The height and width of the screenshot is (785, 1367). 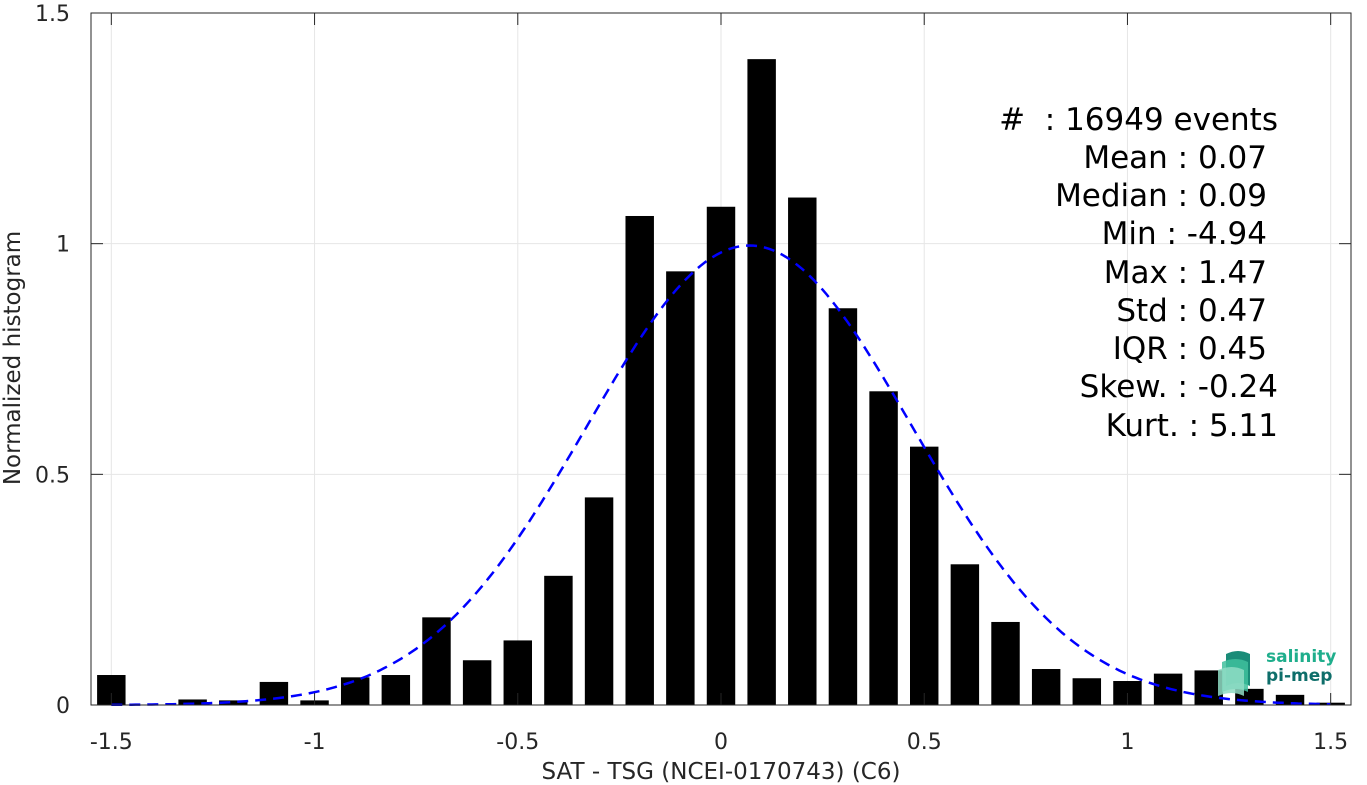 What do you see at coordinates (1138, 120) in the screenshot?
I see `stats-count: # : 16949 events` at bounding box center [1138, 120].